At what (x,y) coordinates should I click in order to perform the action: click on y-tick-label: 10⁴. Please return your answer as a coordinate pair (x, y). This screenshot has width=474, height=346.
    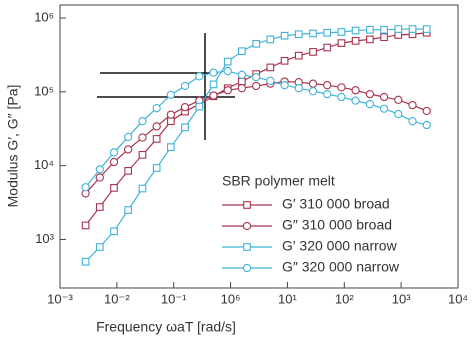
    Looking at the image, I should click on (44, 164).